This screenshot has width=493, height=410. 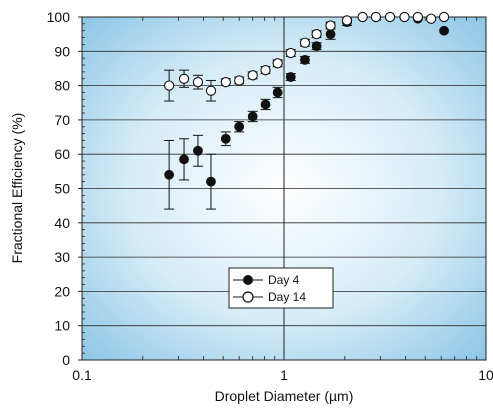 I want to click on y-tick-label: 100, so click(x=59, y=17).